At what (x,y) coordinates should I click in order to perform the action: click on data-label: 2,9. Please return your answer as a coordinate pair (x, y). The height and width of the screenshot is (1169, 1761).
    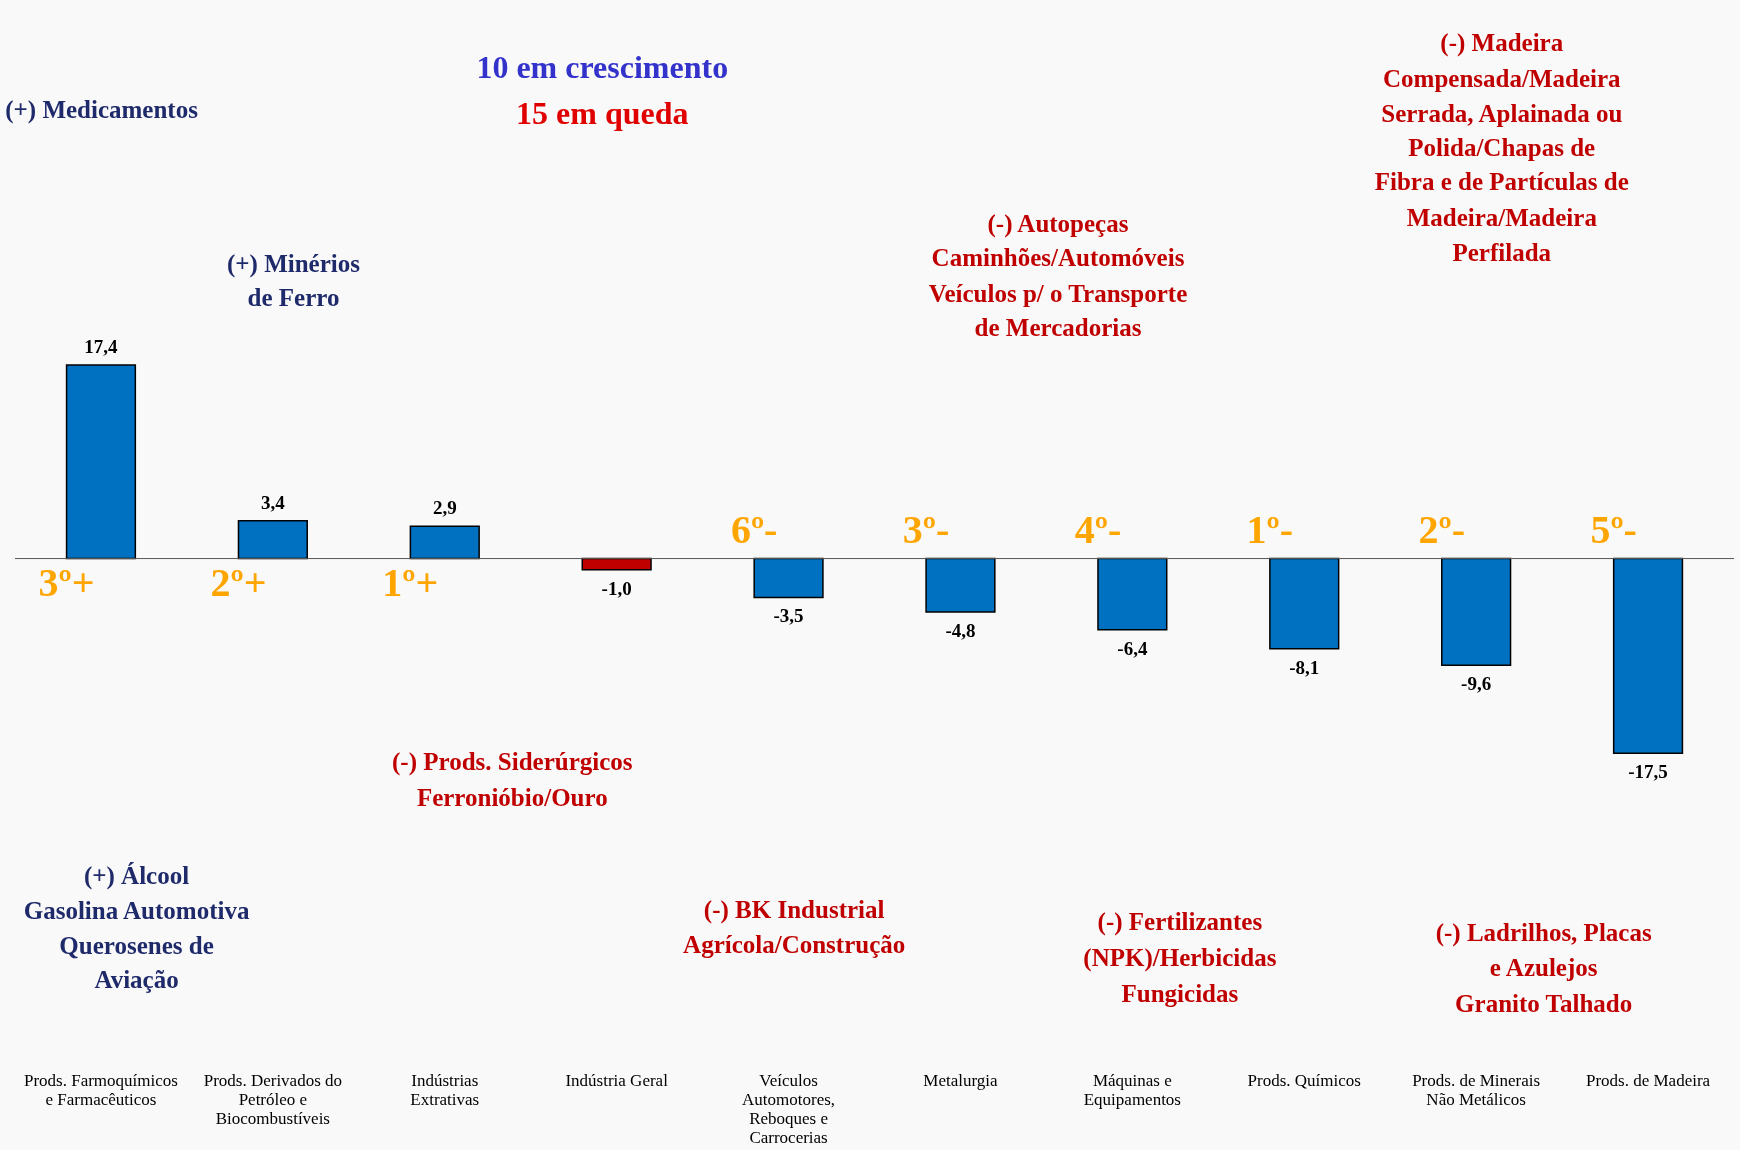
    Looking at the image, I should click on (444, 508).